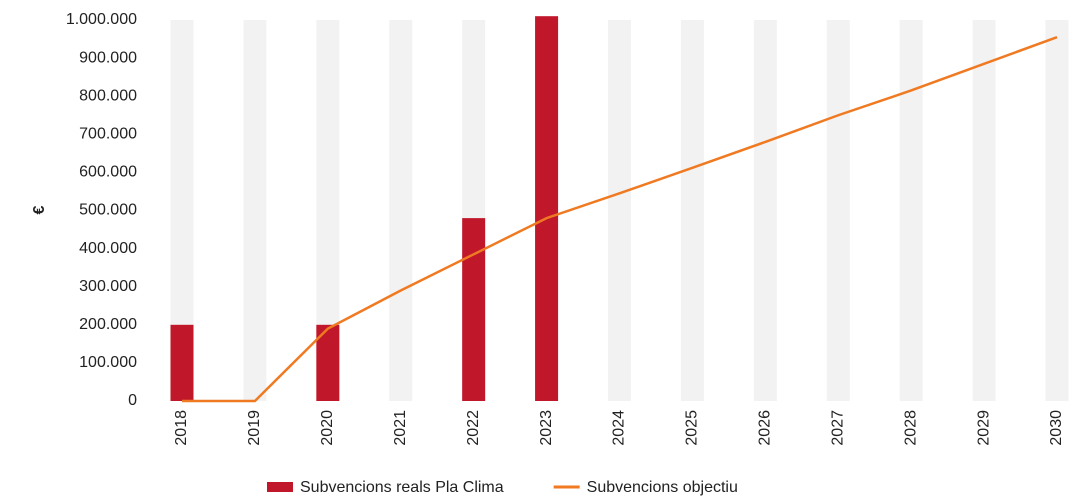 This screenshot has height=500, width=1087. I want to click on y-tick-label: 200.000, so click(108, 324).